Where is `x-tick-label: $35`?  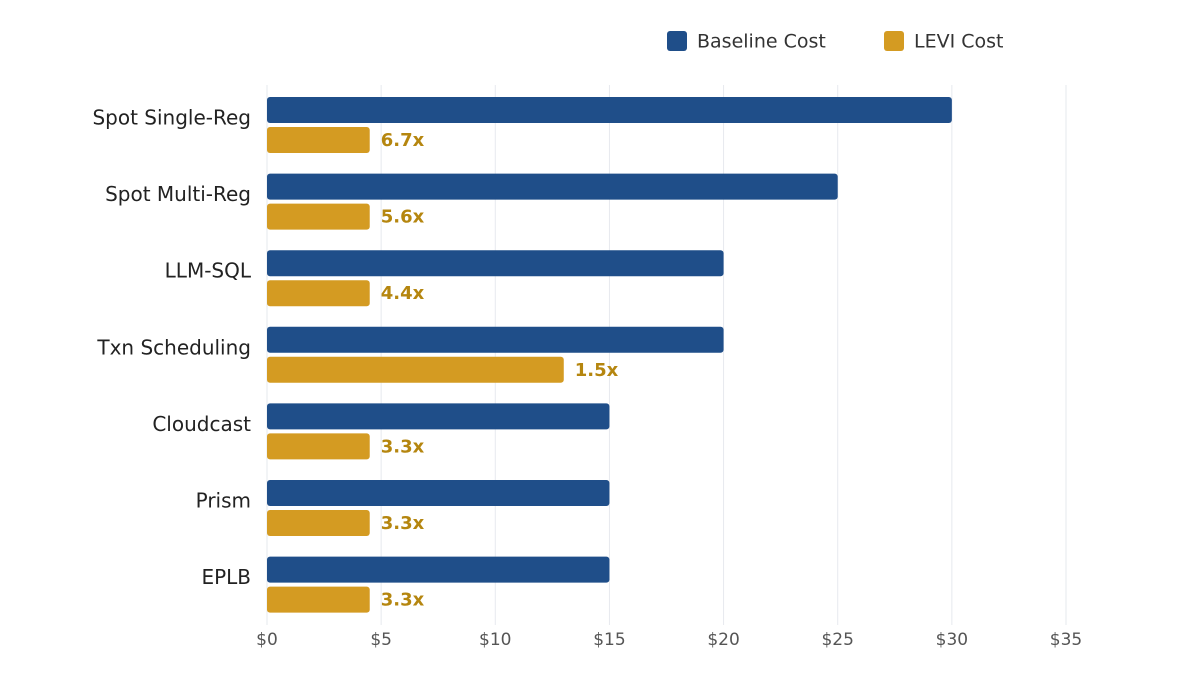 x-tick-label: $35 is located at coordinates (1066, 640).